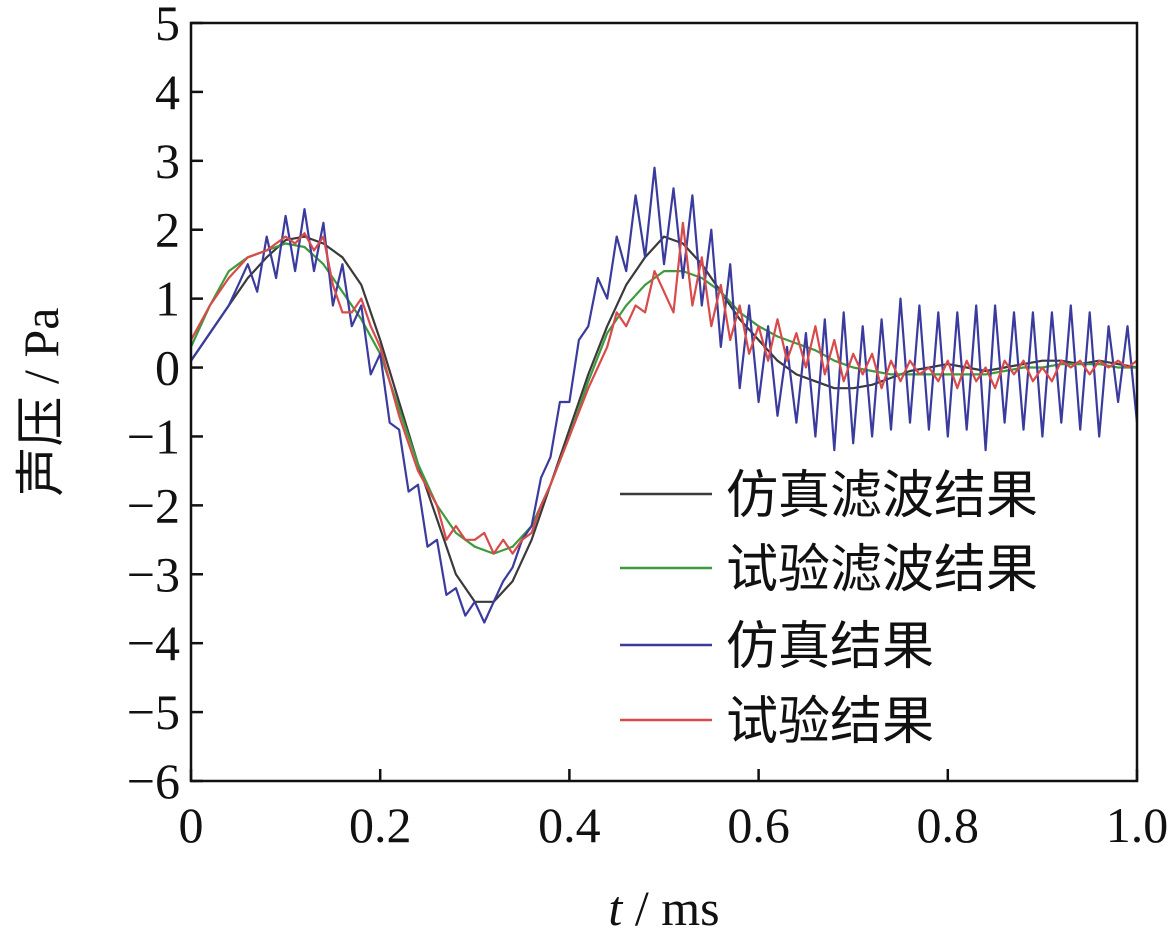 This screenshot has height=936, width=1176. I want to click on y-tick-label: 2, so click(167, 230).